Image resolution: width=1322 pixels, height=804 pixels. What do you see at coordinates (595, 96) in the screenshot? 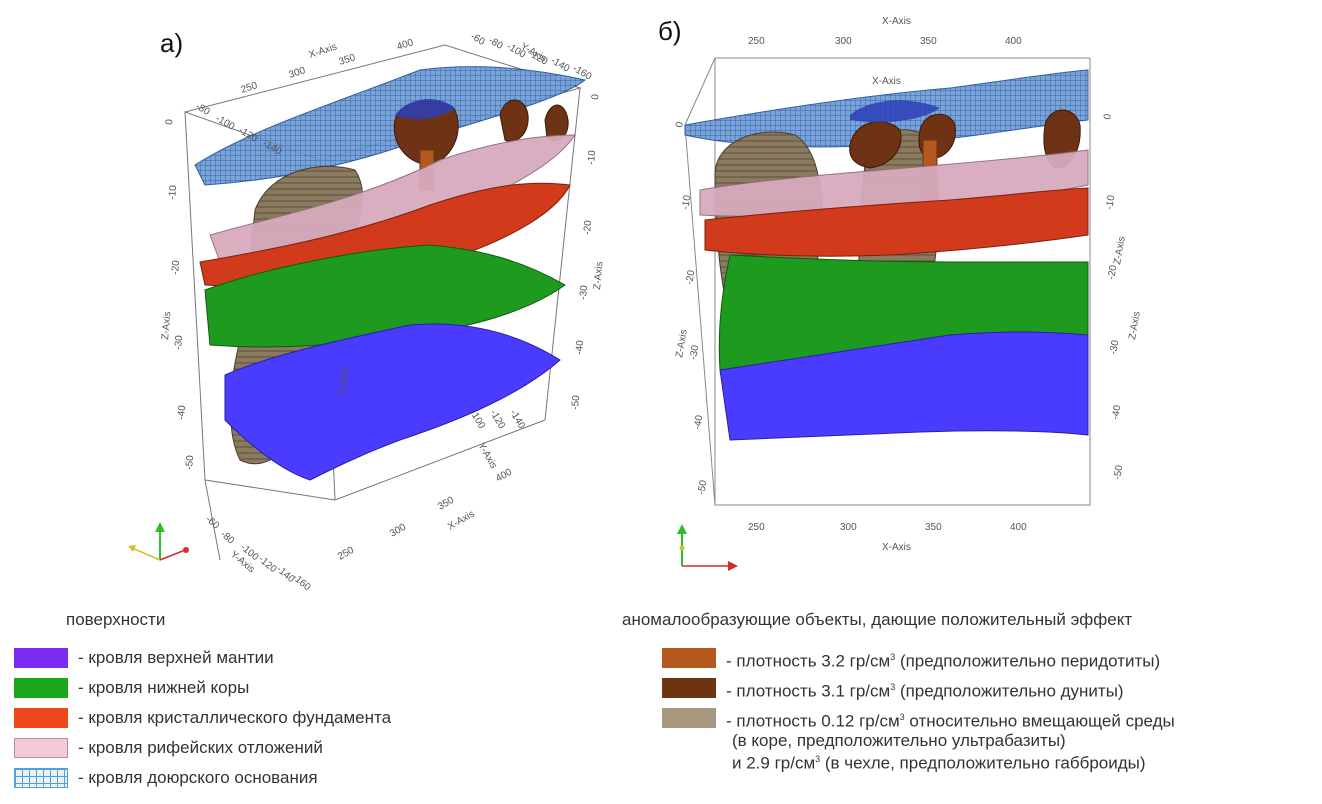
I see `panel-a-z-tick-right: 0` at bounding box center [595, 96].